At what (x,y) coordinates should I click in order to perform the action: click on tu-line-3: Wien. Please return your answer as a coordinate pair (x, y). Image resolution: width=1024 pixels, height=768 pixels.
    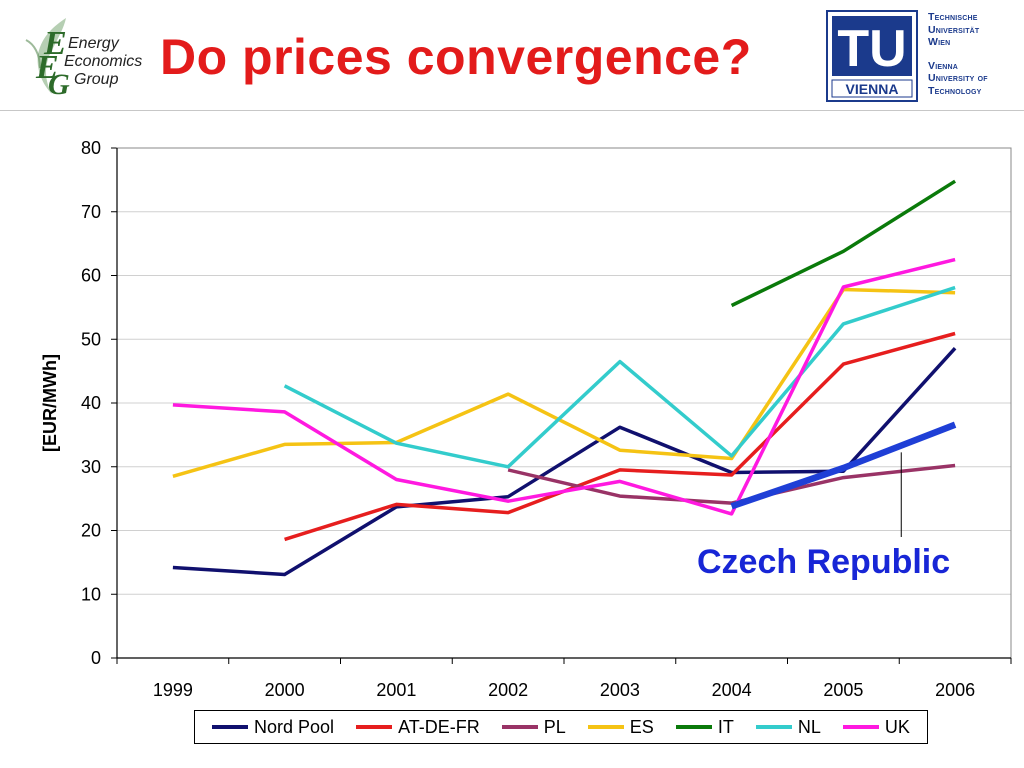
    Looking at the image, I should click on (939, 42).